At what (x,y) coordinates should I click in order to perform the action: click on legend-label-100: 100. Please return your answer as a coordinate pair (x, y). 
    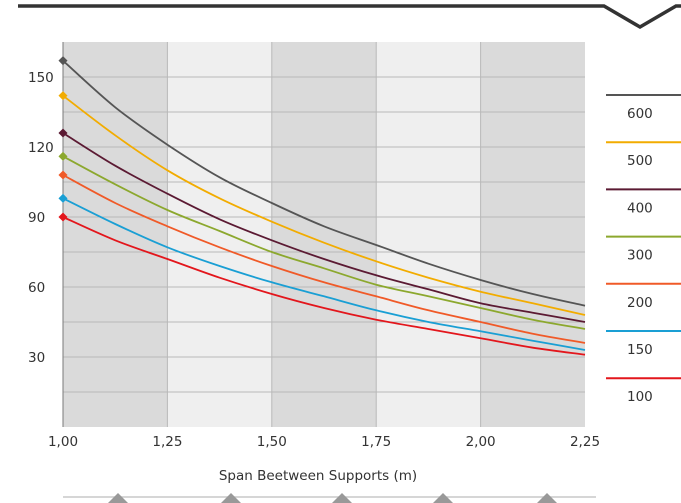
    Looking at the image, I should click on (640, 397).